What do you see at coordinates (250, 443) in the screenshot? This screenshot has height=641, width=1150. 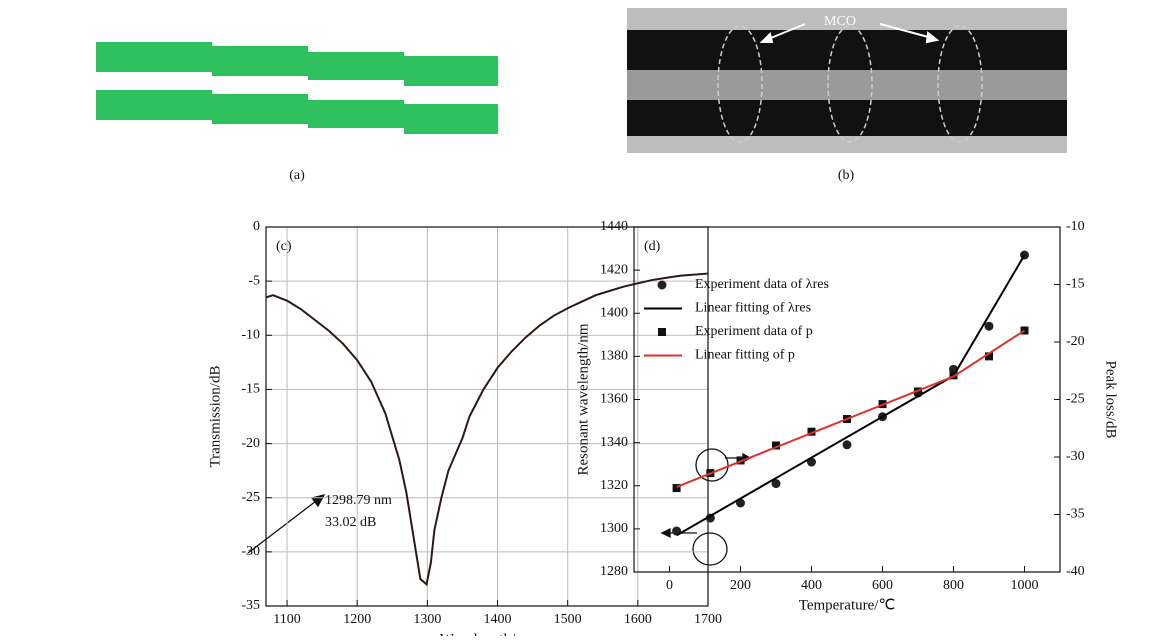 I see `y-tick-label: -20` at bounding box center [250, 443].